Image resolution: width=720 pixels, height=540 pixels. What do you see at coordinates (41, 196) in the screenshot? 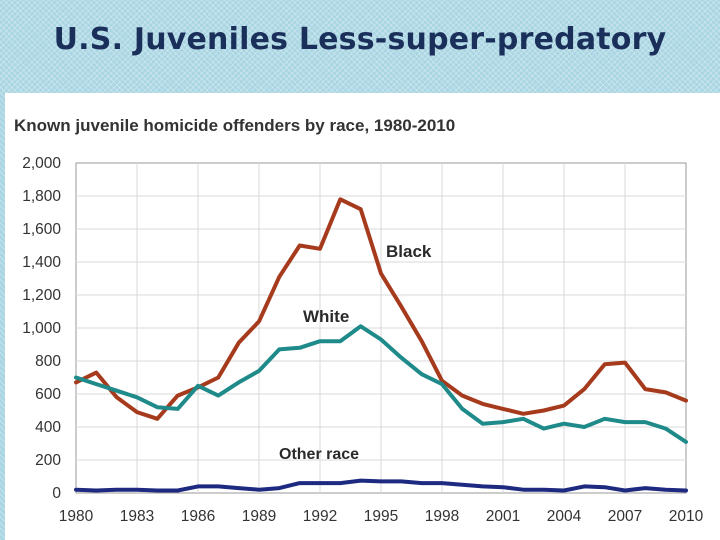
I see `y-tick-label: 1,800` at bounding box center [41, 196].